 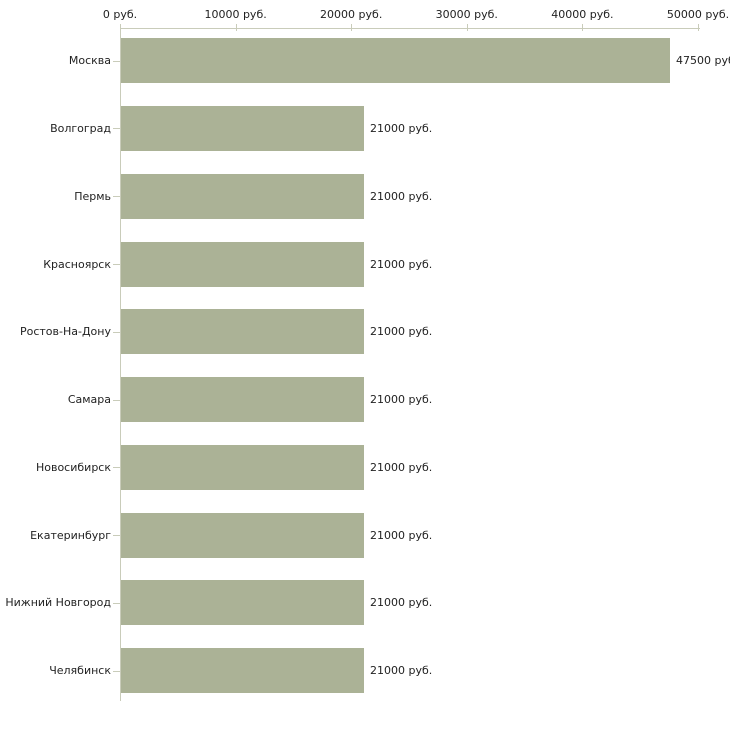 What do you see at coordinates (70, 535) in the screenshot?
I see `category-label: Екатеринбург` at bounding box center [70, 535].